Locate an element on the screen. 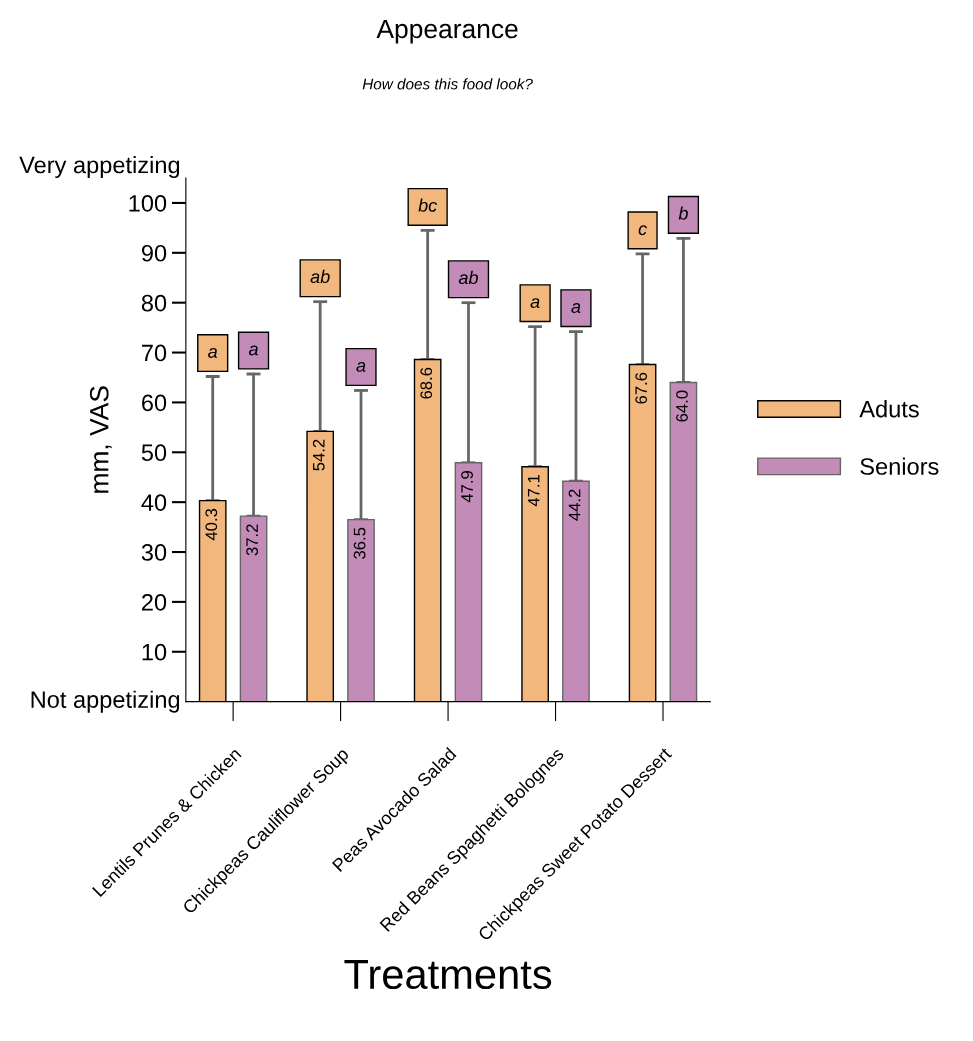 The width and height of the screenshot is (973, 1041). y-tick-label: 30 is located at coordinates (154, 552).